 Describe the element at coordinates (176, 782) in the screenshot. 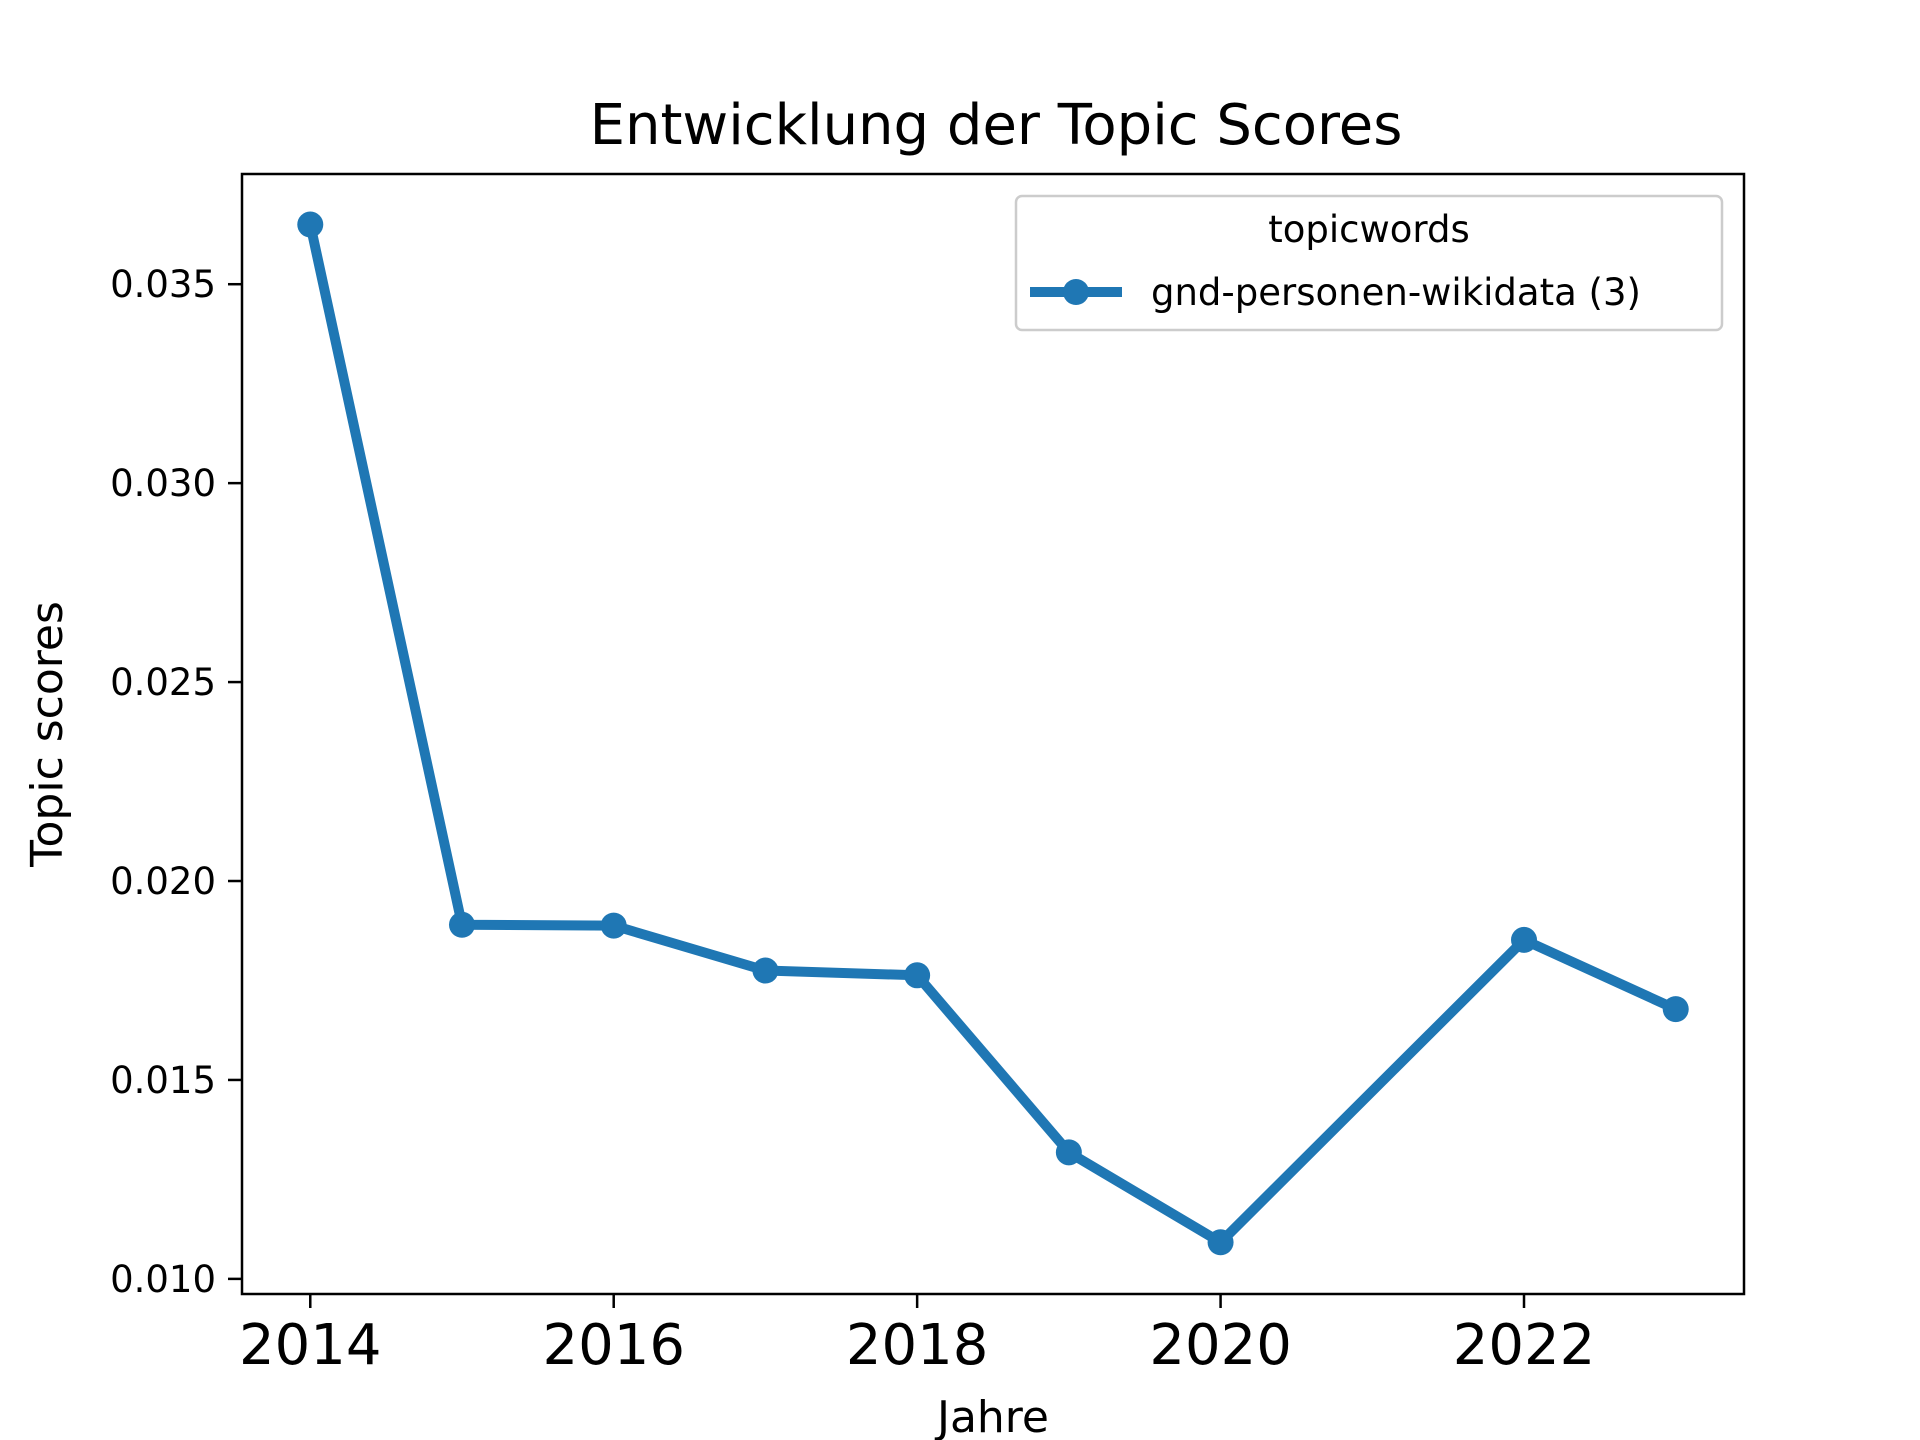

I see `y-axis: 0.010 0.015 0.020 0.025 0.030 0.035` at that location.